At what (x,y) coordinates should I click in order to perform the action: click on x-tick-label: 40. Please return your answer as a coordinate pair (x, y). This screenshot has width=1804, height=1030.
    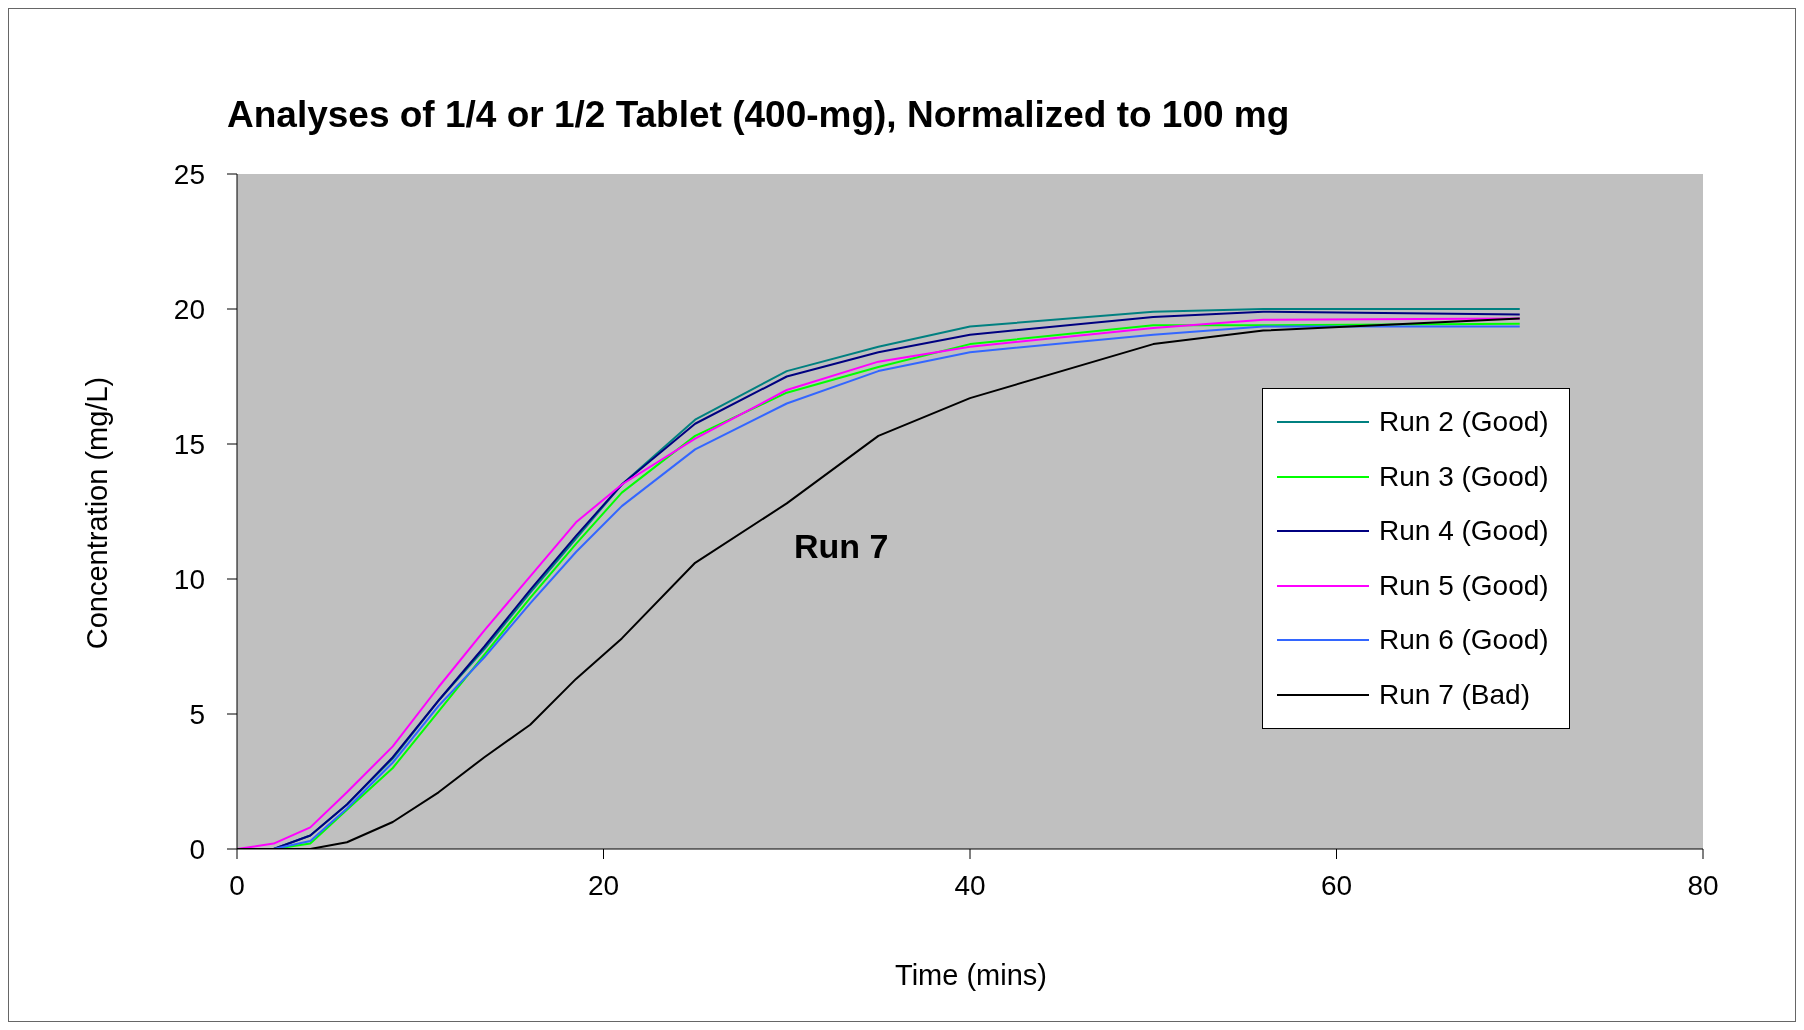
    Looking at the image, I should click on (970, 885).